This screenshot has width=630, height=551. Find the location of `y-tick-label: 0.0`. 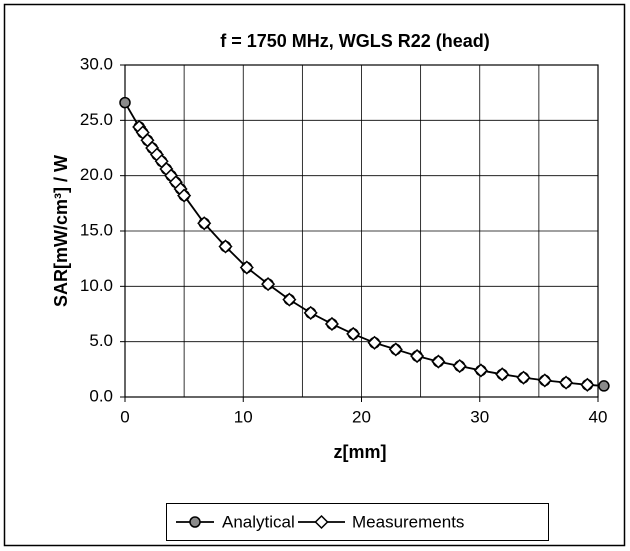

y-tick-label: 0.0 is located at coordinates (101, 395).